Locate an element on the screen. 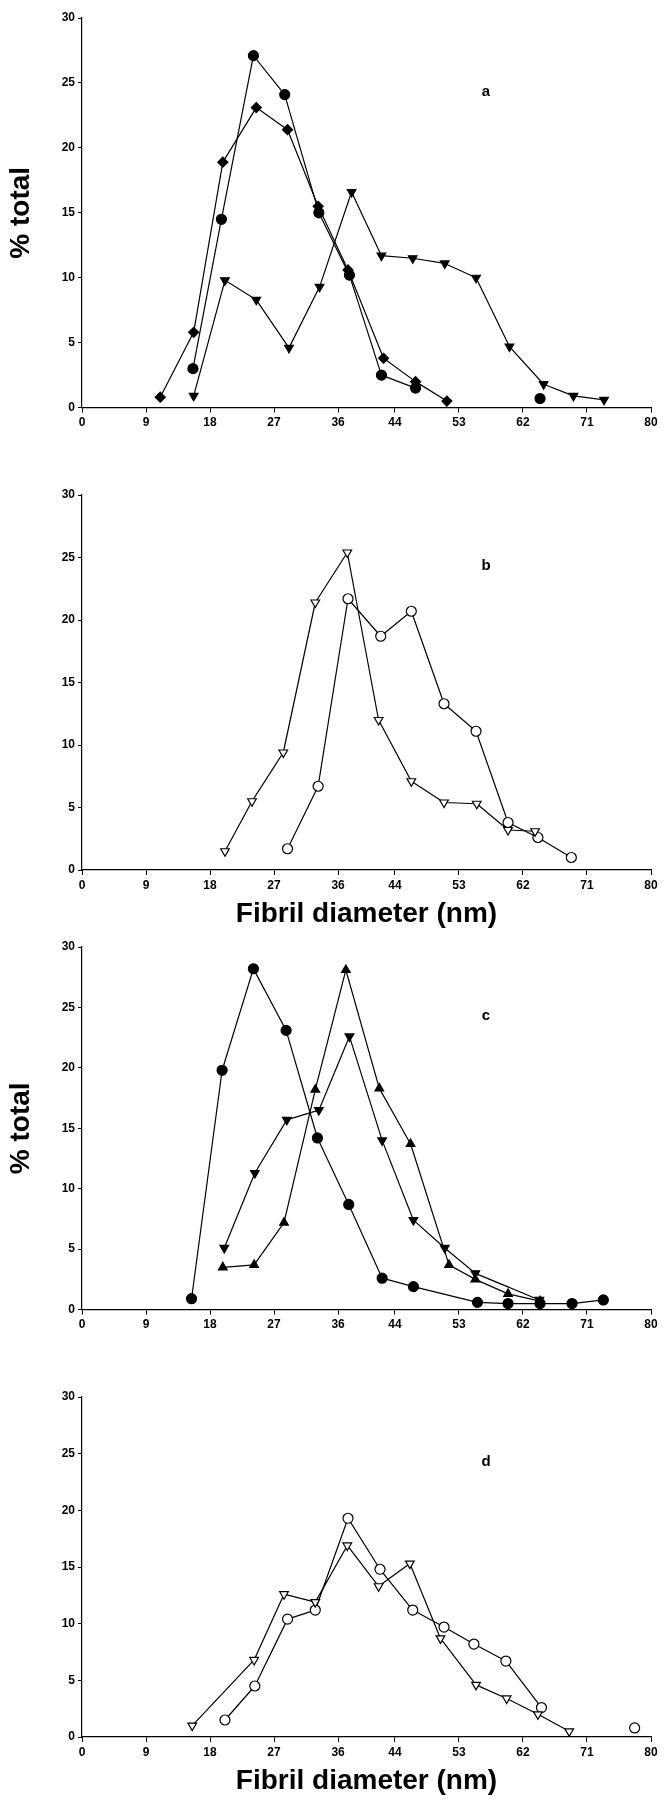 This screenshot has width=667, height=1802. annotation: b is located at coordinates (486, 565).